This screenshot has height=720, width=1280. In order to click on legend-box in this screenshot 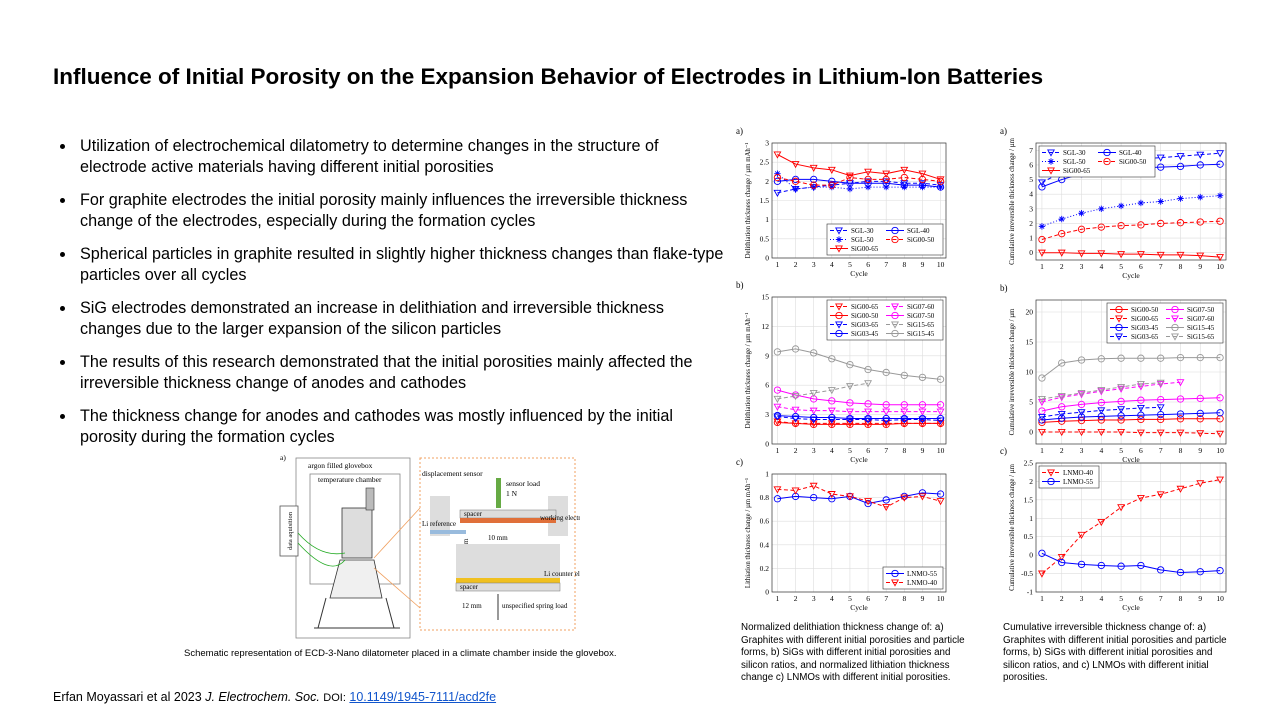, I will do `click(1097, 161)`.